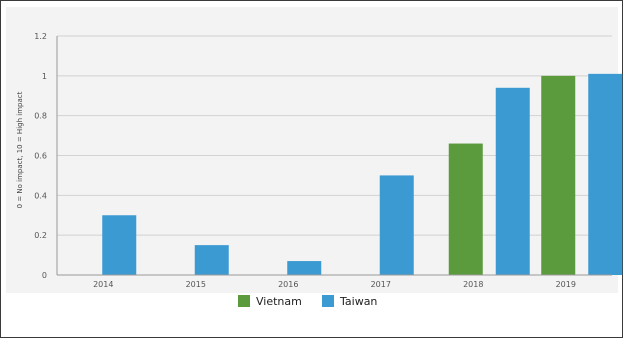 The width and height of the screenshot is (623, 338). What do you see at coordinates (334, 284) in the screenshot?
I see `x-tick-labels: 2014 2015 2016 2017 2018 2019` at bounding box center [334, 284].